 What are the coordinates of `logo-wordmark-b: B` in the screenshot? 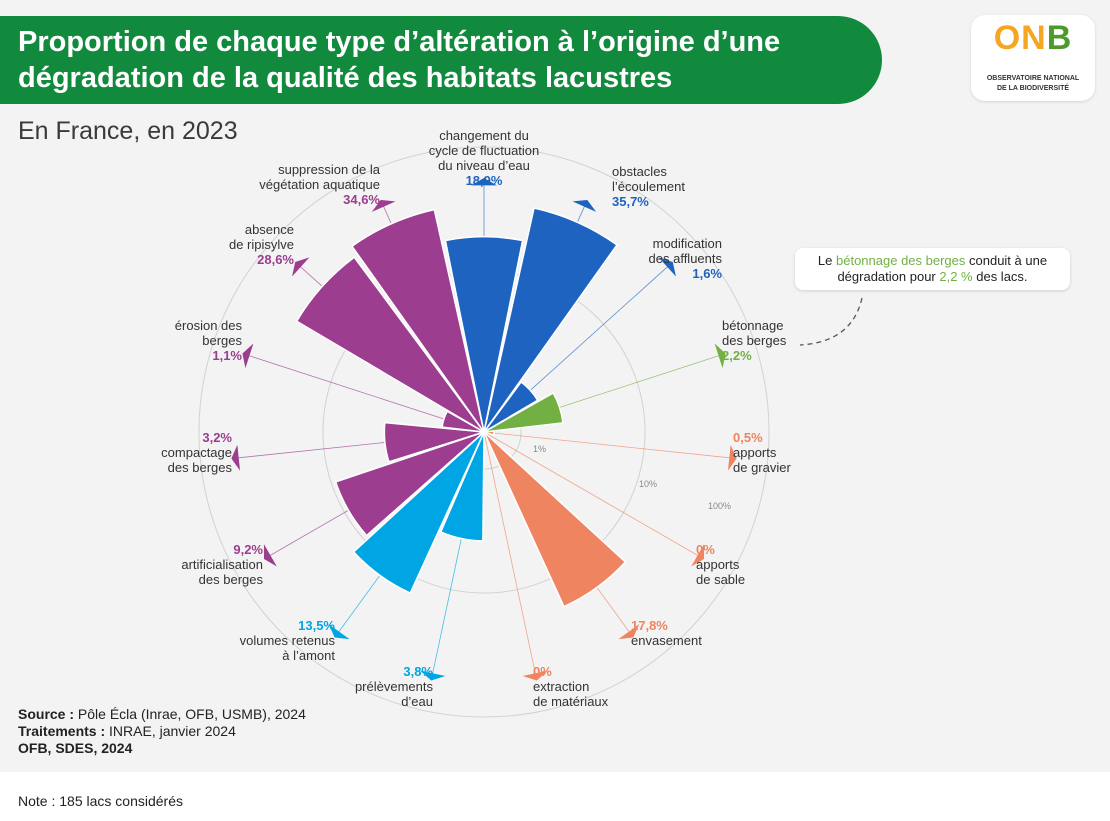 It's located at (1059, 38).